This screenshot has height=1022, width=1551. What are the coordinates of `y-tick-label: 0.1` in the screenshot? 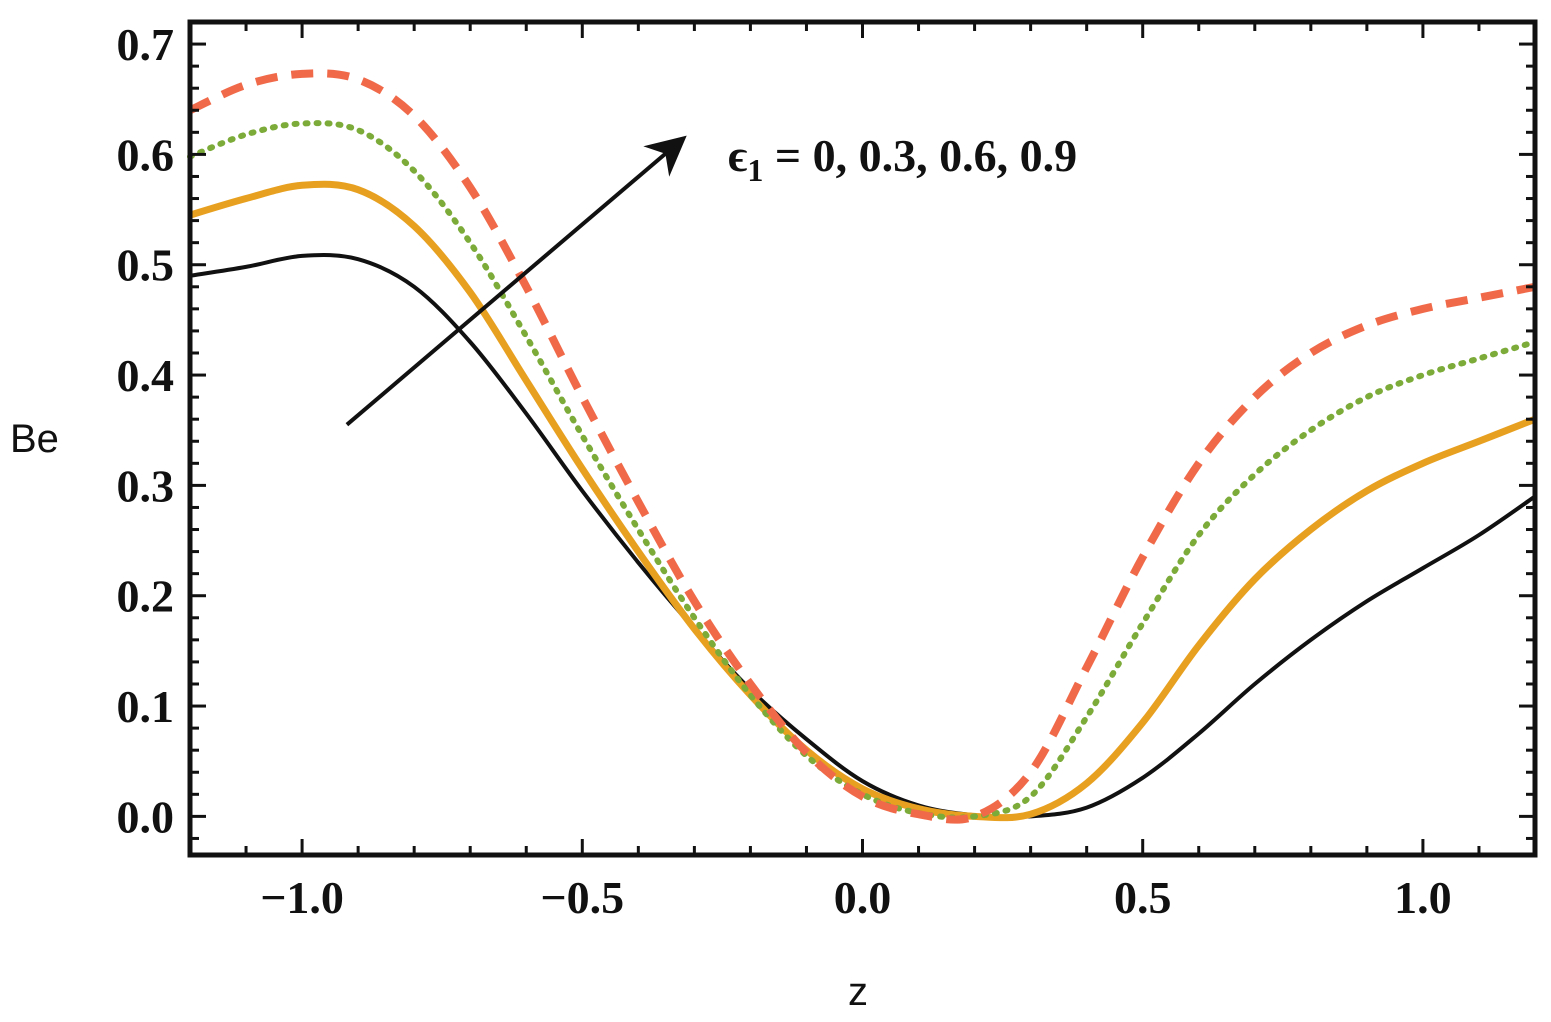 It's located at (146, 706).